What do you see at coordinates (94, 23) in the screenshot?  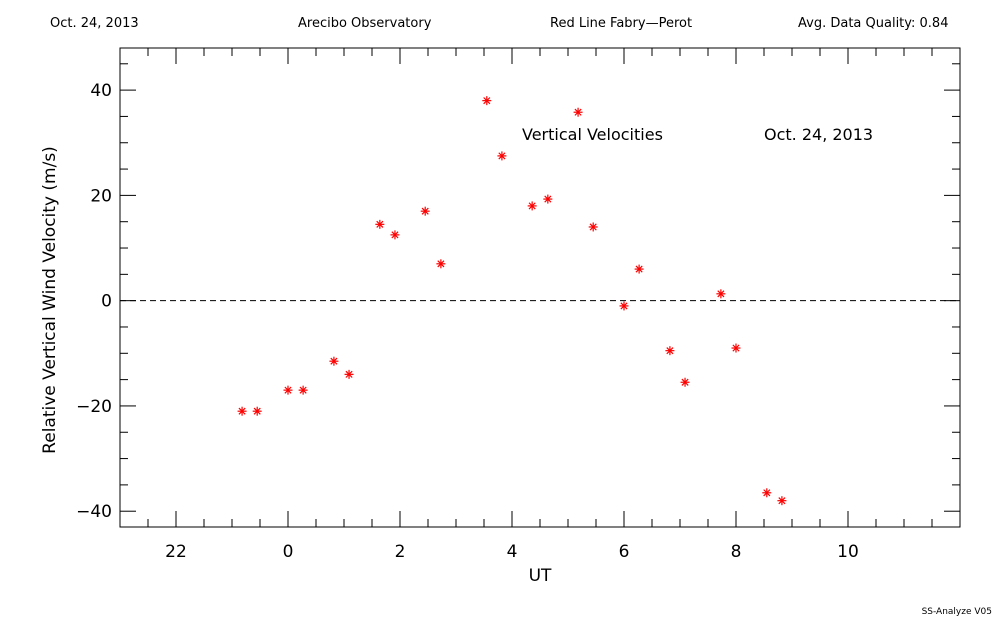 I see `header-date: Oct. 24, 2013` at bounding box center [94, 23].